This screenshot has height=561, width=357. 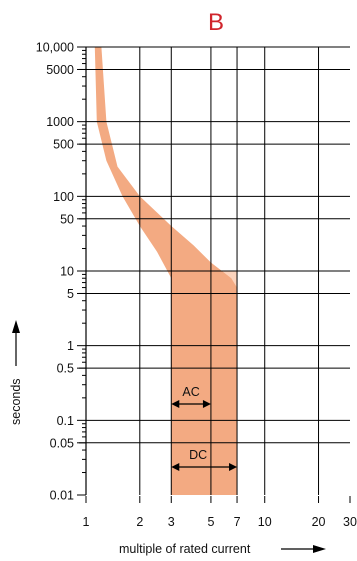 I want to click on x-tick-label: 7, so click(x=237, y=522).